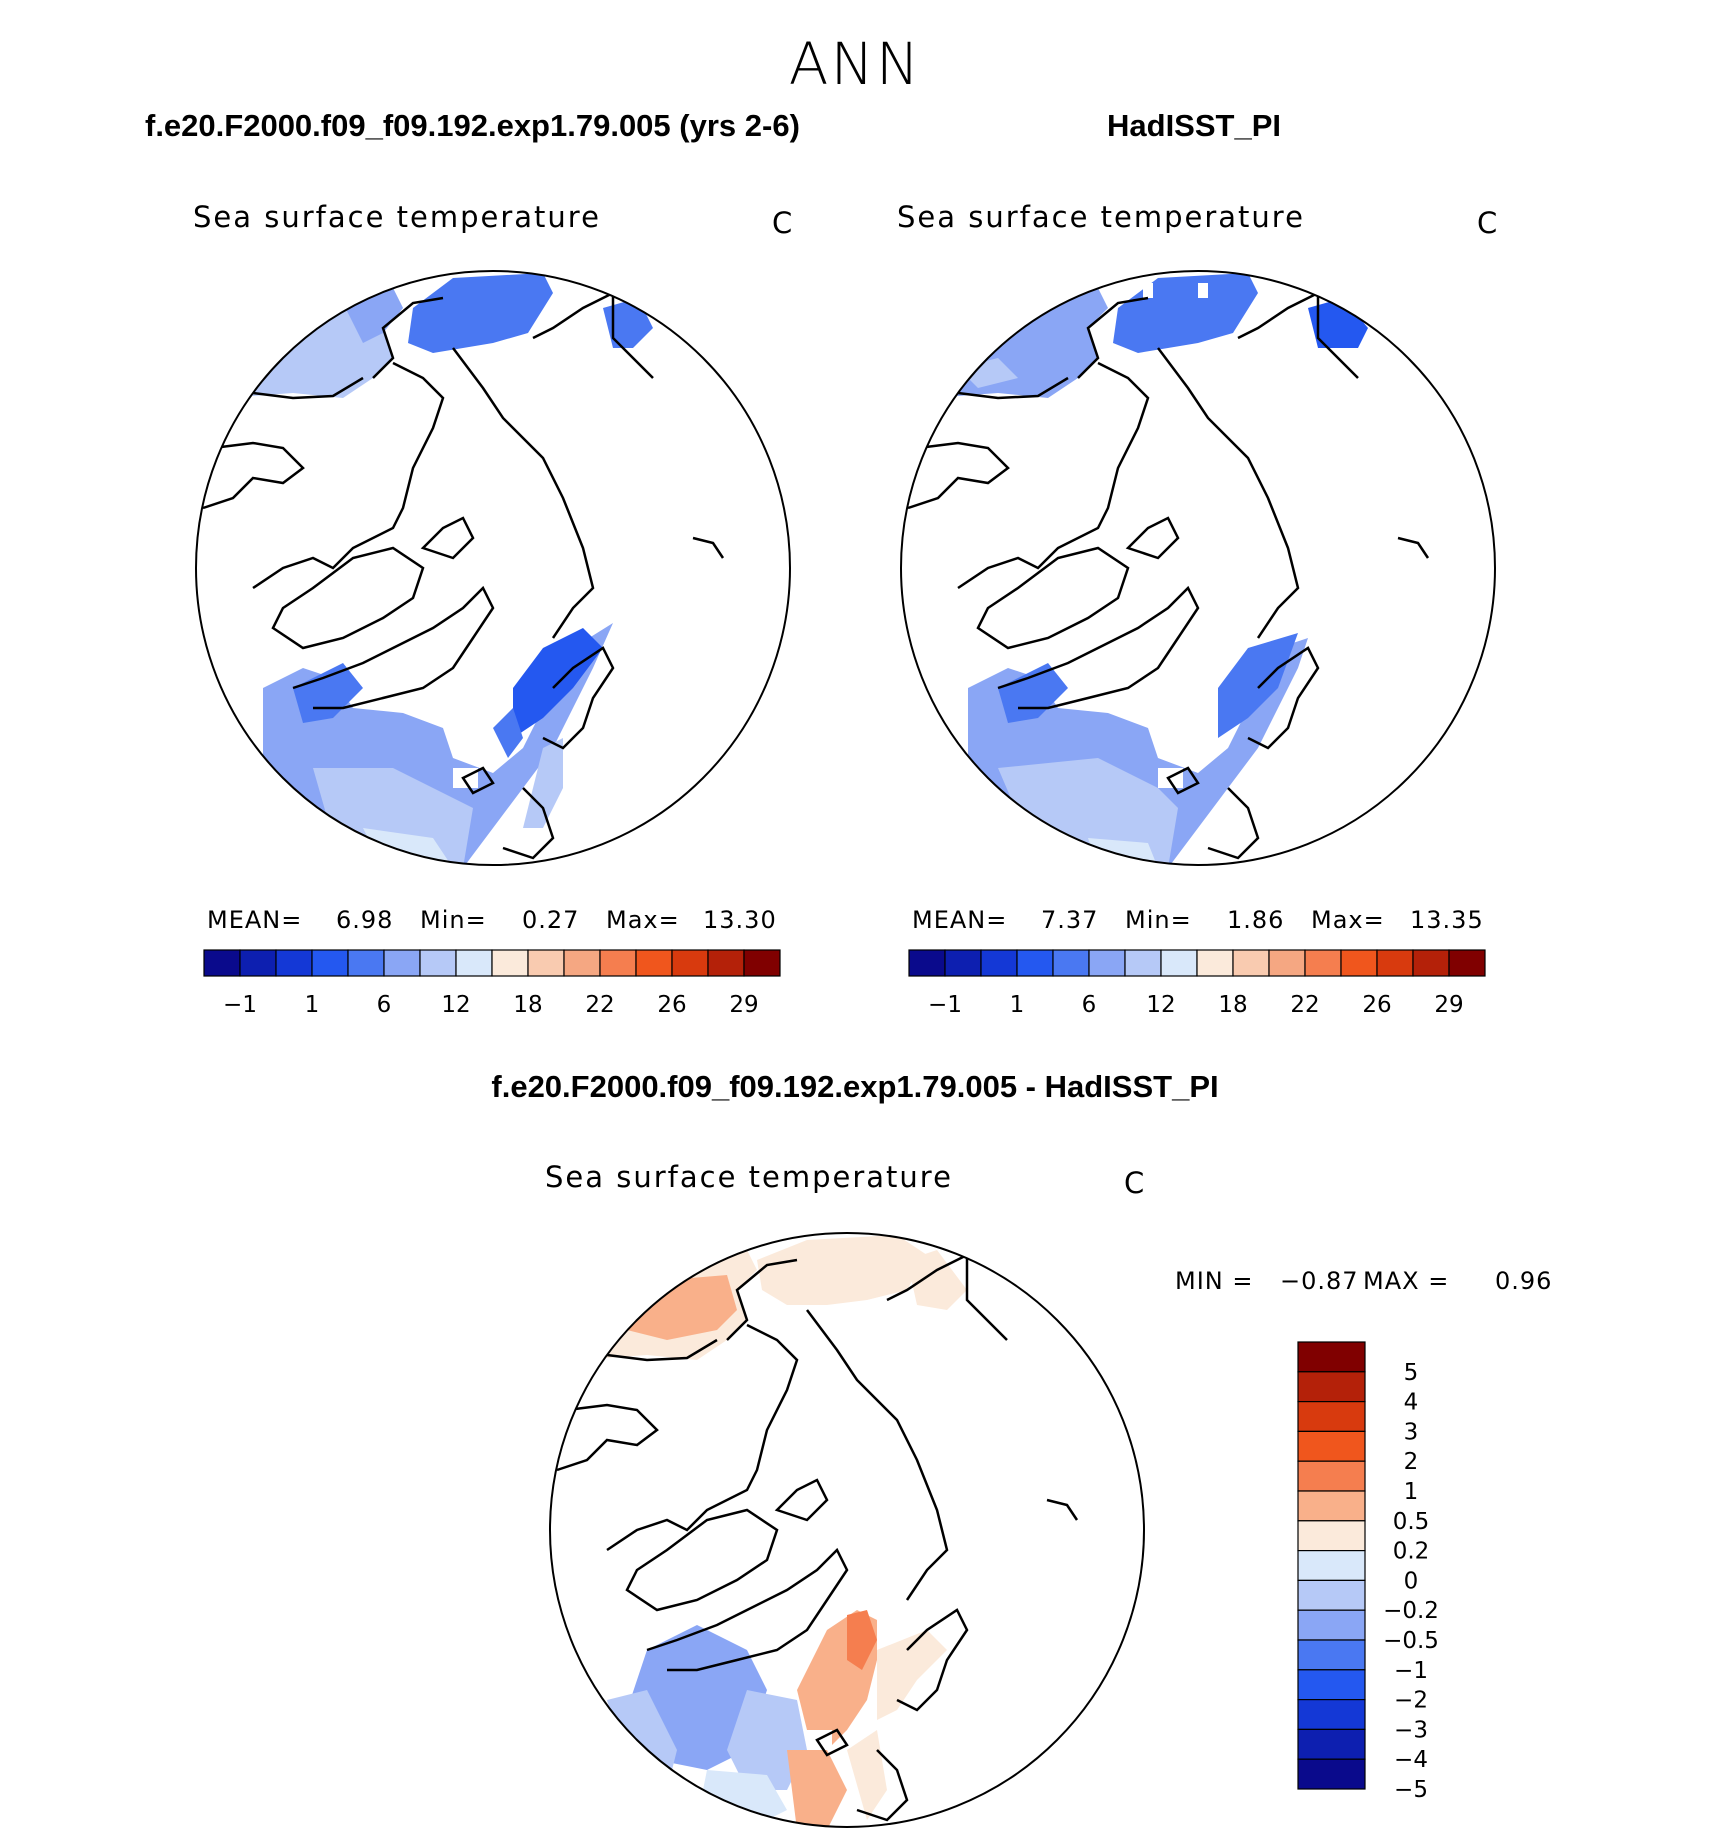 The height and width of the screenshot is (1840, 1710). I want to click on panel2-units: C, so click(1487, 223).